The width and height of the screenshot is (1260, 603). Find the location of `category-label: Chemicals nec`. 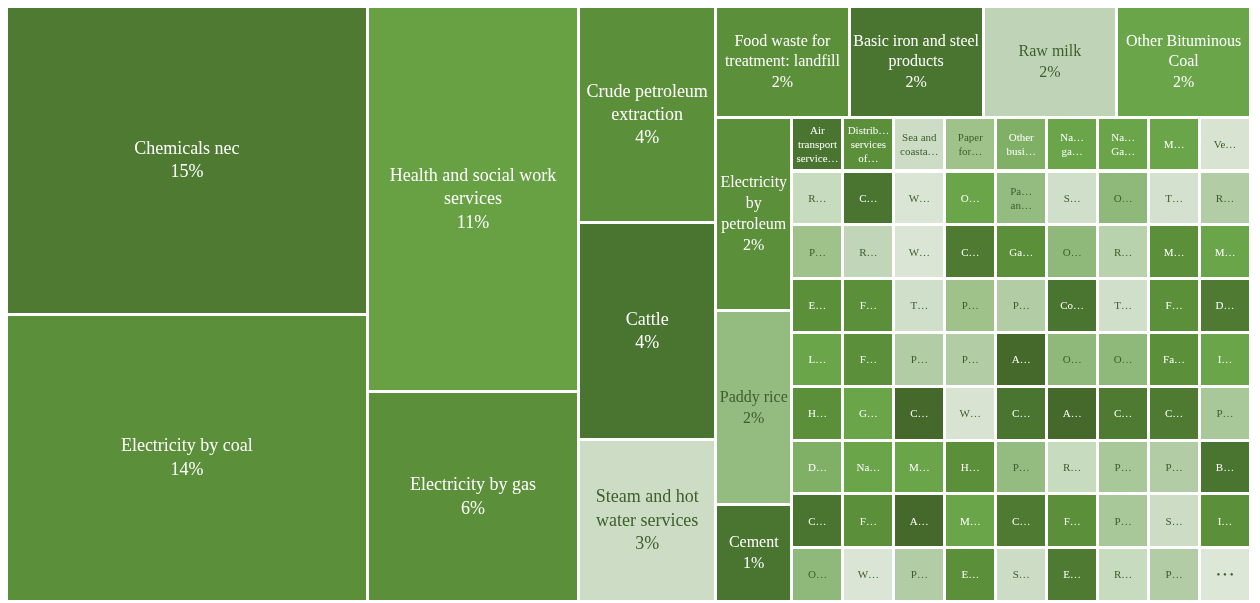

category-label: Chemicals nec is located at coordinates (187, 148).